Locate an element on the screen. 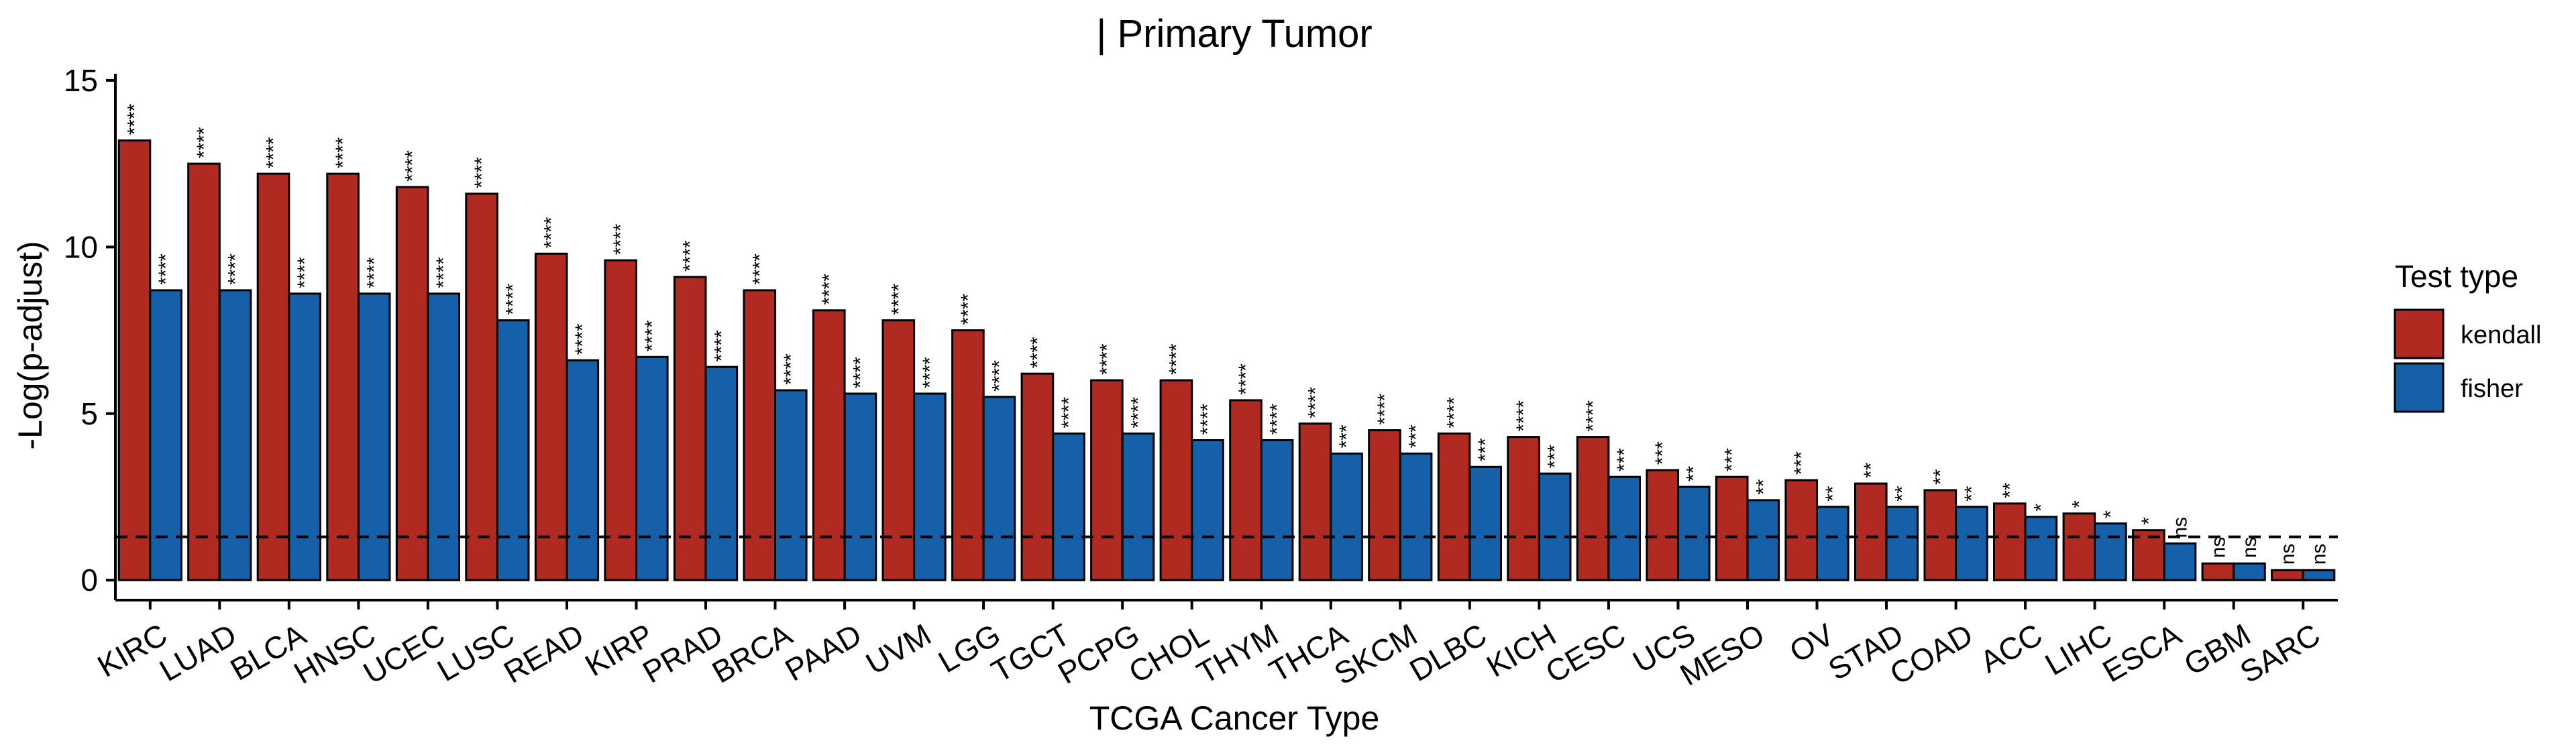  sig-label-fisher-meso: ** is located at coordinates (1763, 487).